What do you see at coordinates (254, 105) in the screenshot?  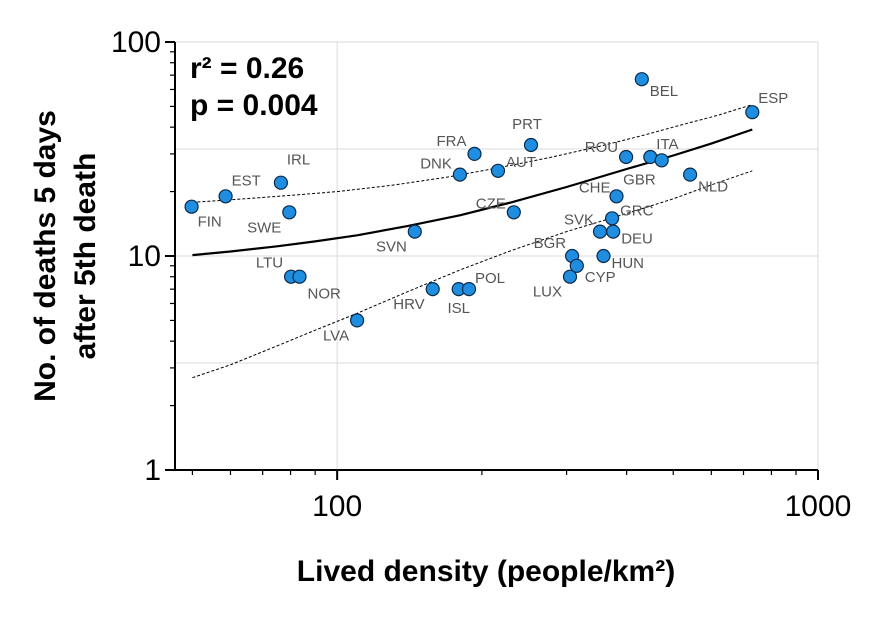 I see `p-value-annotation: p = 0.004` at bounding box center [254, 105].